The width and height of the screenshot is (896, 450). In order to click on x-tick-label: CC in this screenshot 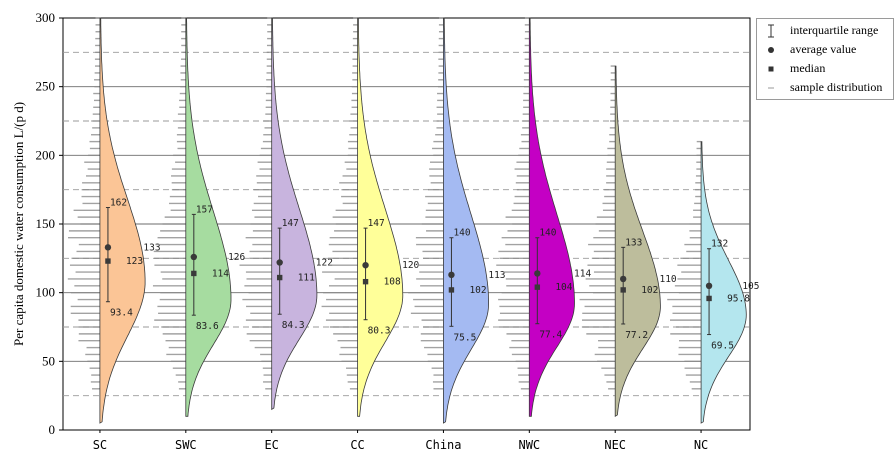, I will do `click(357, 444)`.